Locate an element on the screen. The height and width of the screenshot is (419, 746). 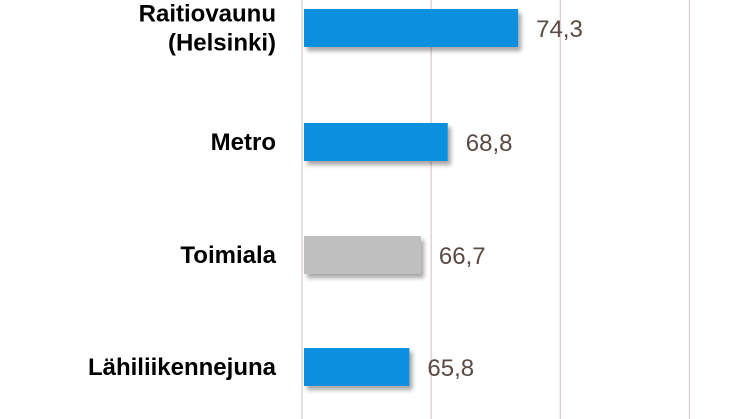
value-label-1: 68,8 is located at coordinates (489, 143).